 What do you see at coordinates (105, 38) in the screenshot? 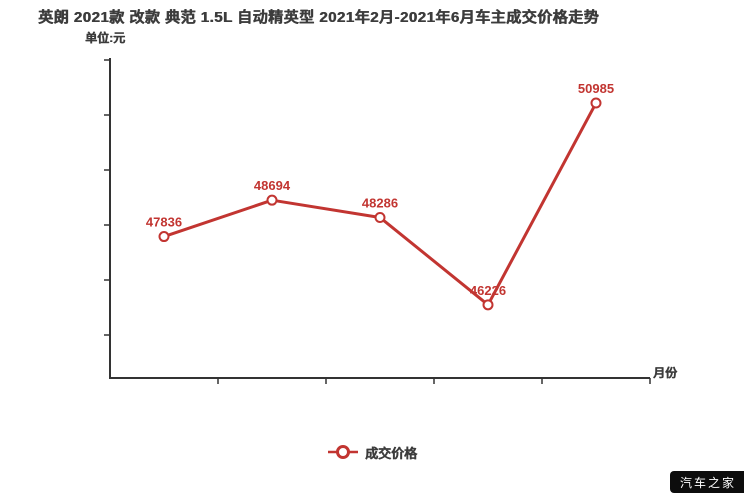
I see `y-axis-unit-label: 单位:元` at bounding box center [105, 38].